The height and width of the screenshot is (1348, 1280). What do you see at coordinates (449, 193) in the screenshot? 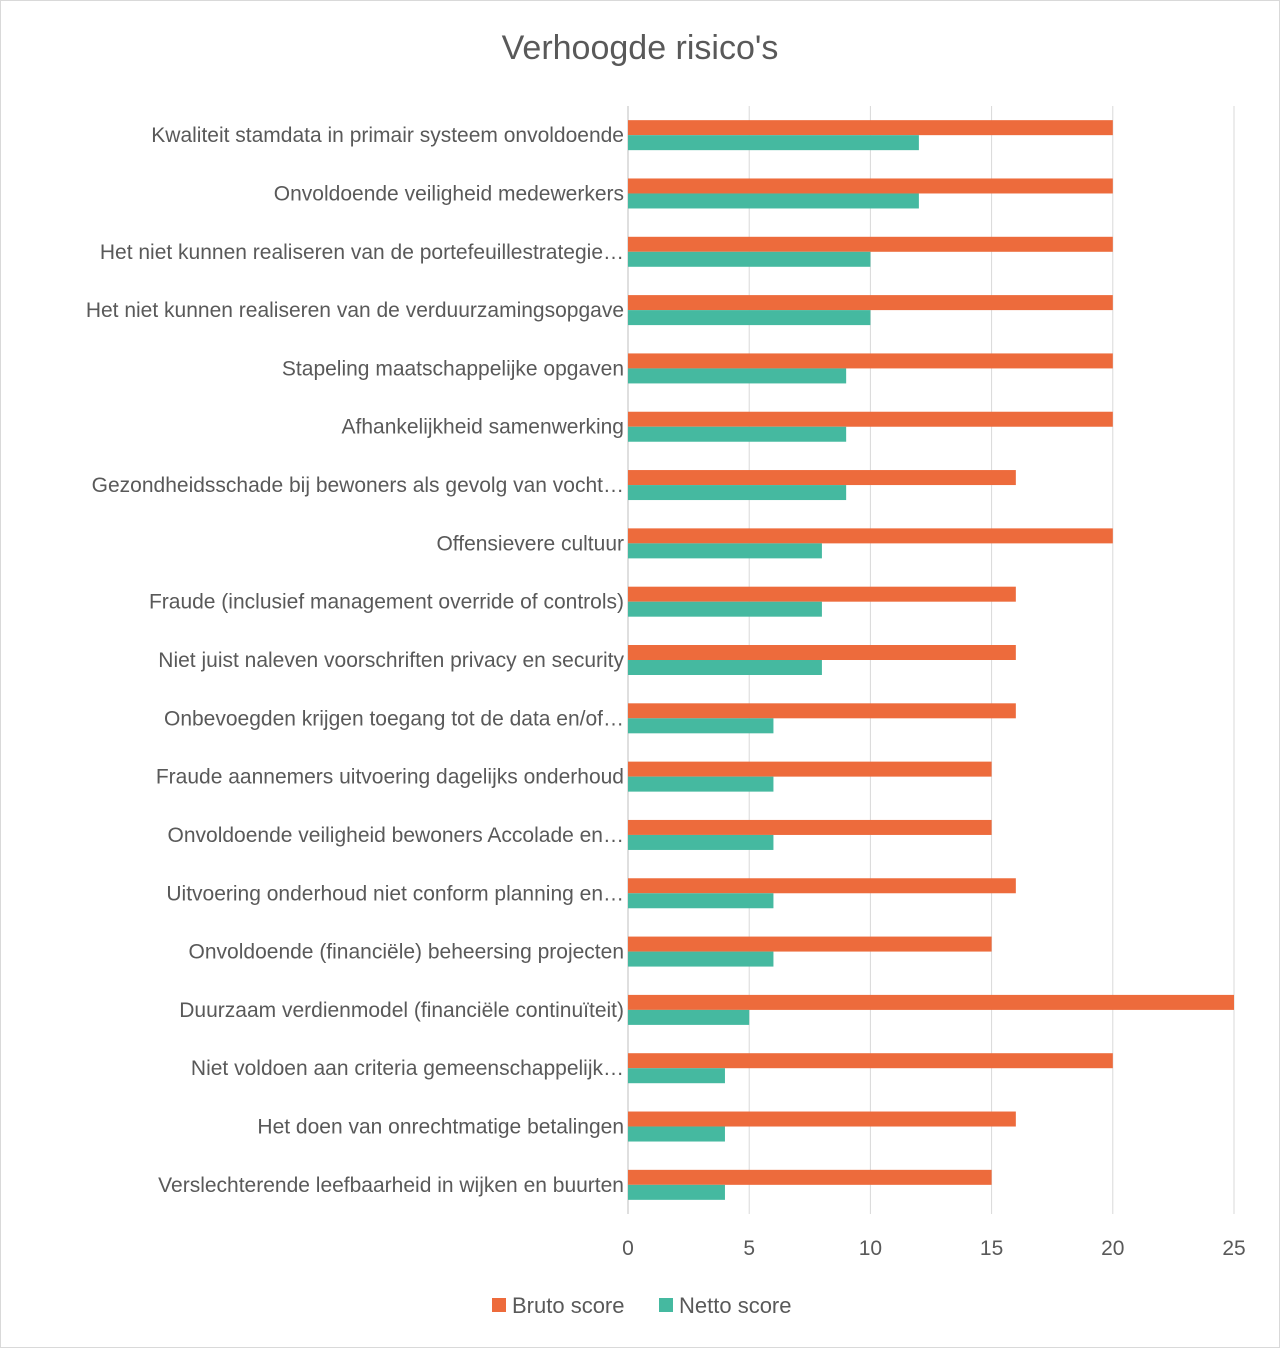
I see `category-label-2: Onvoldoende veiligheid medewerkers` at bounding box center [449, 193].